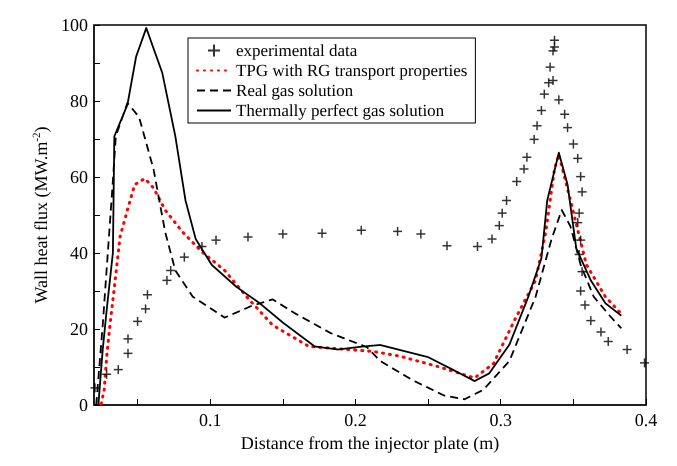 This screenshot has height=466, width=677. Describe the element at coordinates (79, 101) in the screenshot. I see `y-tick-label: 80` at that location.